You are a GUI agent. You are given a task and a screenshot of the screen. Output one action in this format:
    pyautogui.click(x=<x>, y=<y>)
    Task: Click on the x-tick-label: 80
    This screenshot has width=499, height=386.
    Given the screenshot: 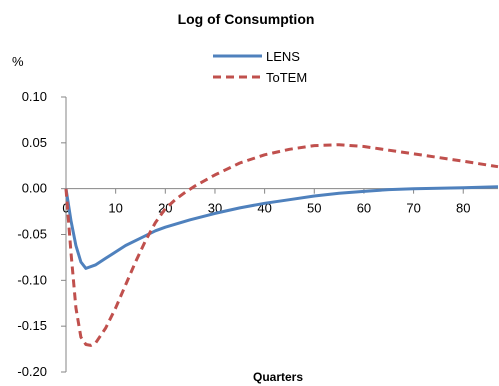 What is the action you would take?
    pyautogui.click(x=463, y=208)
    